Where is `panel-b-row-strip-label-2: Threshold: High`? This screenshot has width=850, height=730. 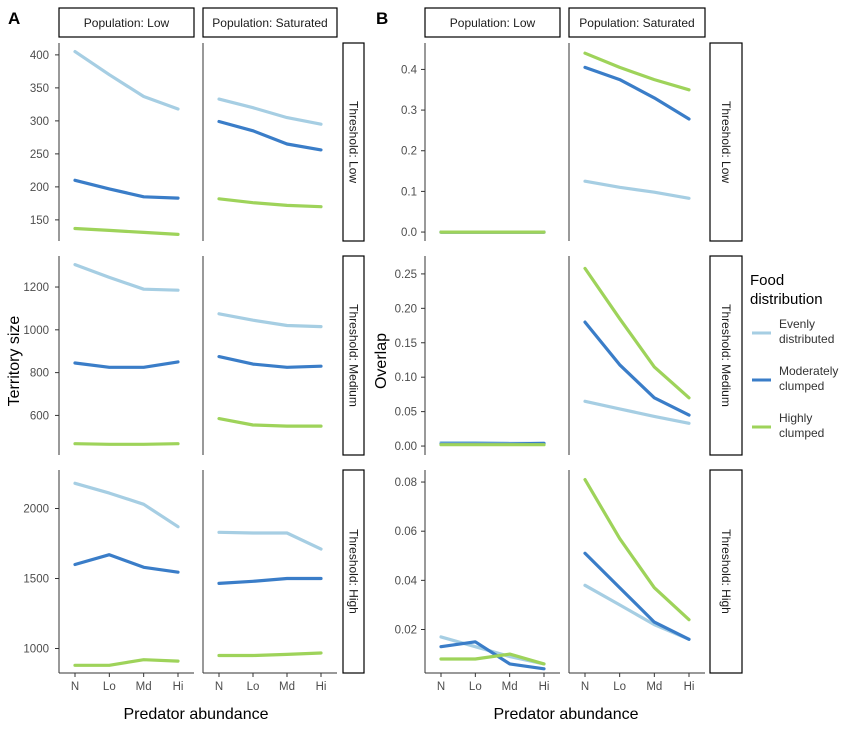
panel-b-row-strip-label-2: Threshold: High is located at coordinates (726, 571).